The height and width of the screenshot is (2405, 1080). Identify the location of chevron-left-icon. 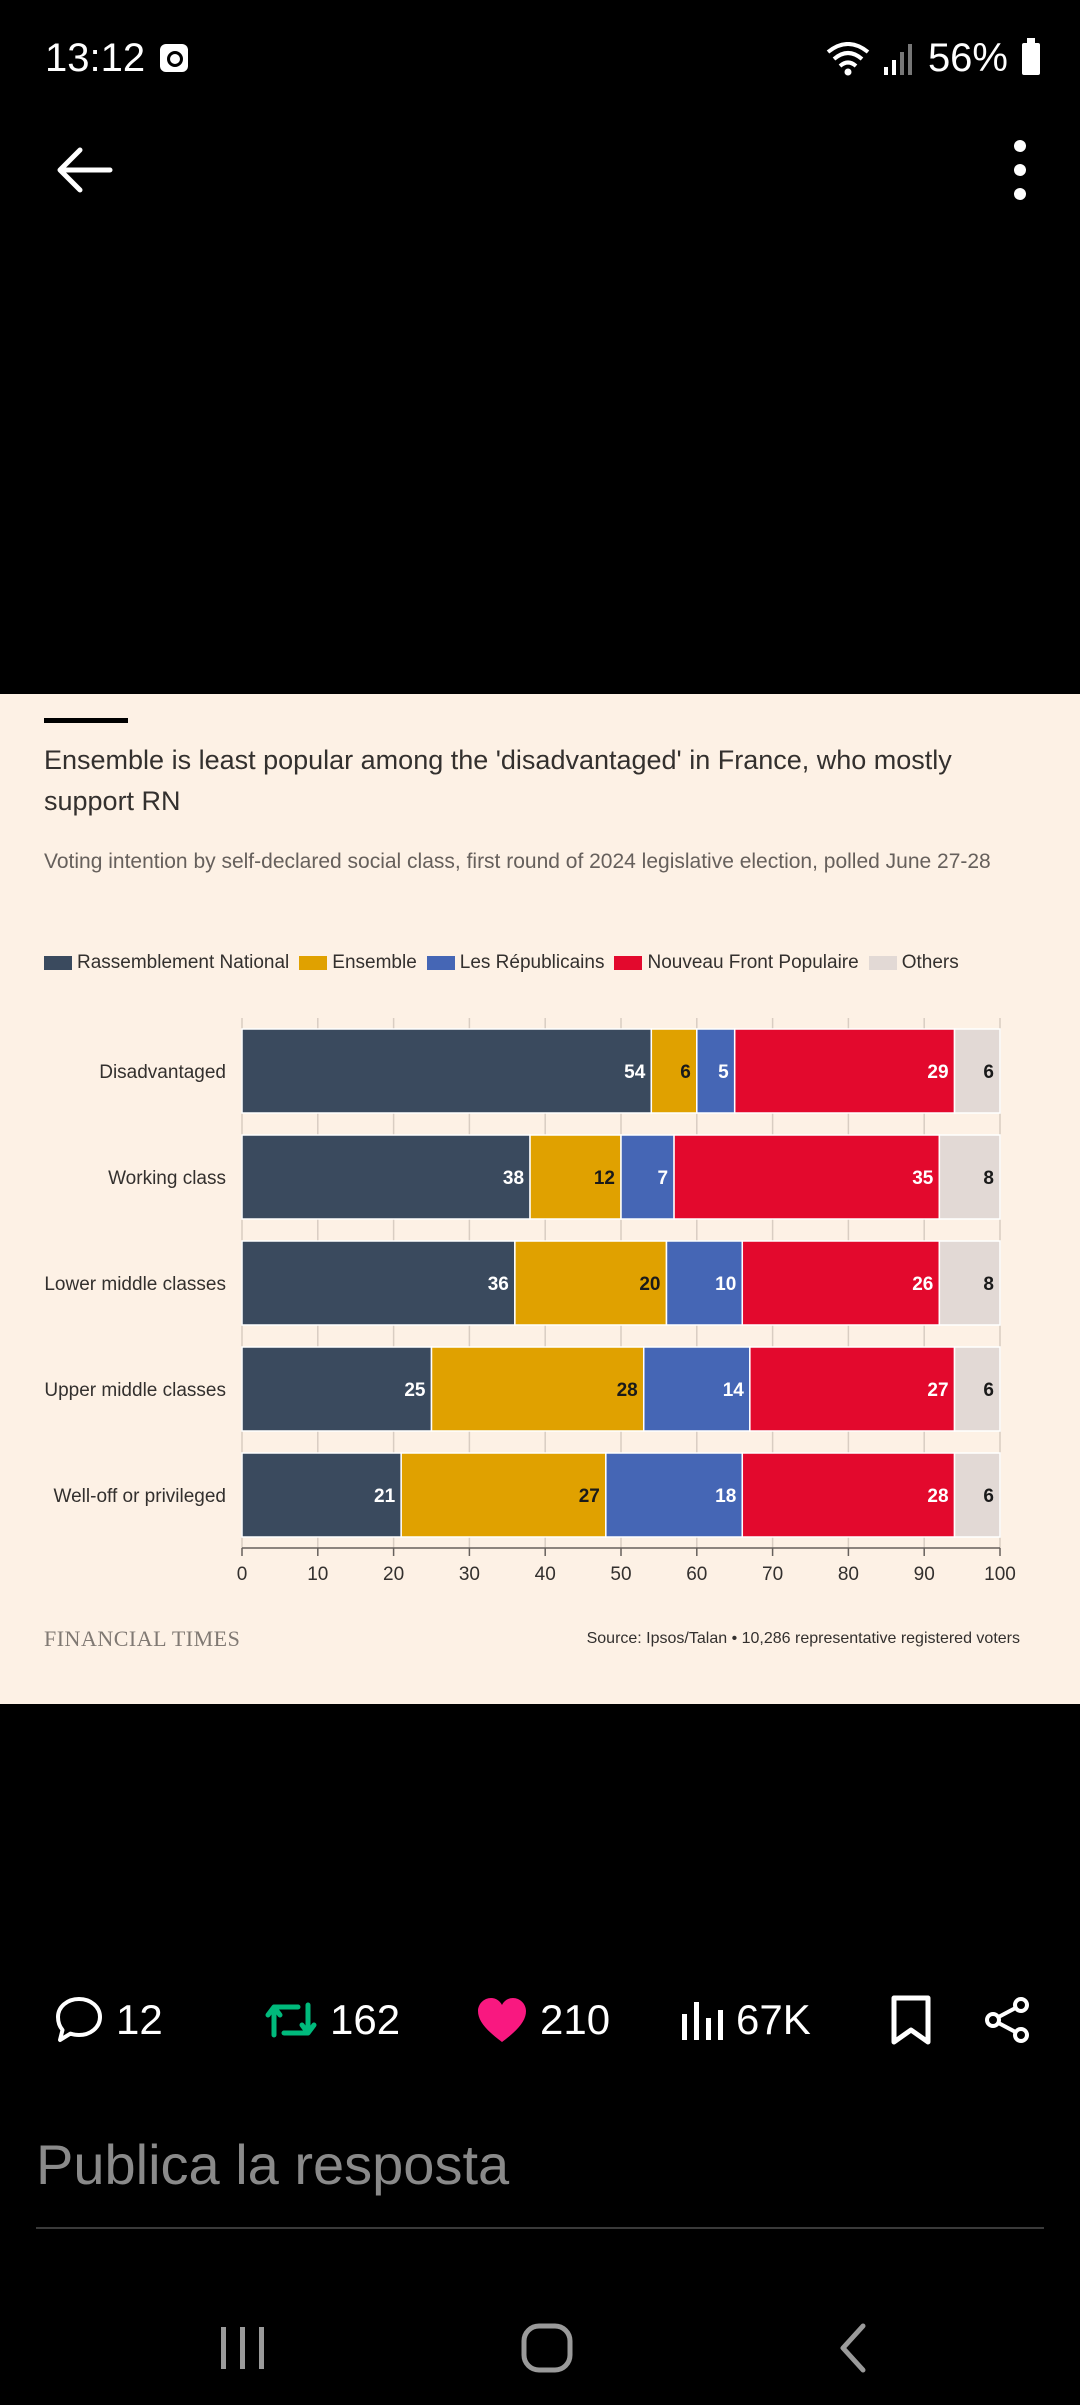
(853, 2348).